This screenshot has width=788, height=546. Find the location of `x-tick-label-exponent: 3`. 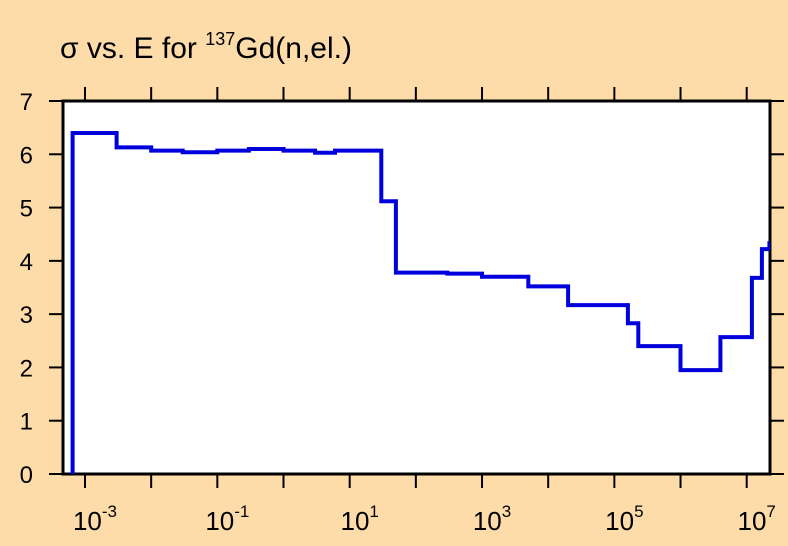

x-tick-label-exponent: 3 is located at coordinates (506, 511).